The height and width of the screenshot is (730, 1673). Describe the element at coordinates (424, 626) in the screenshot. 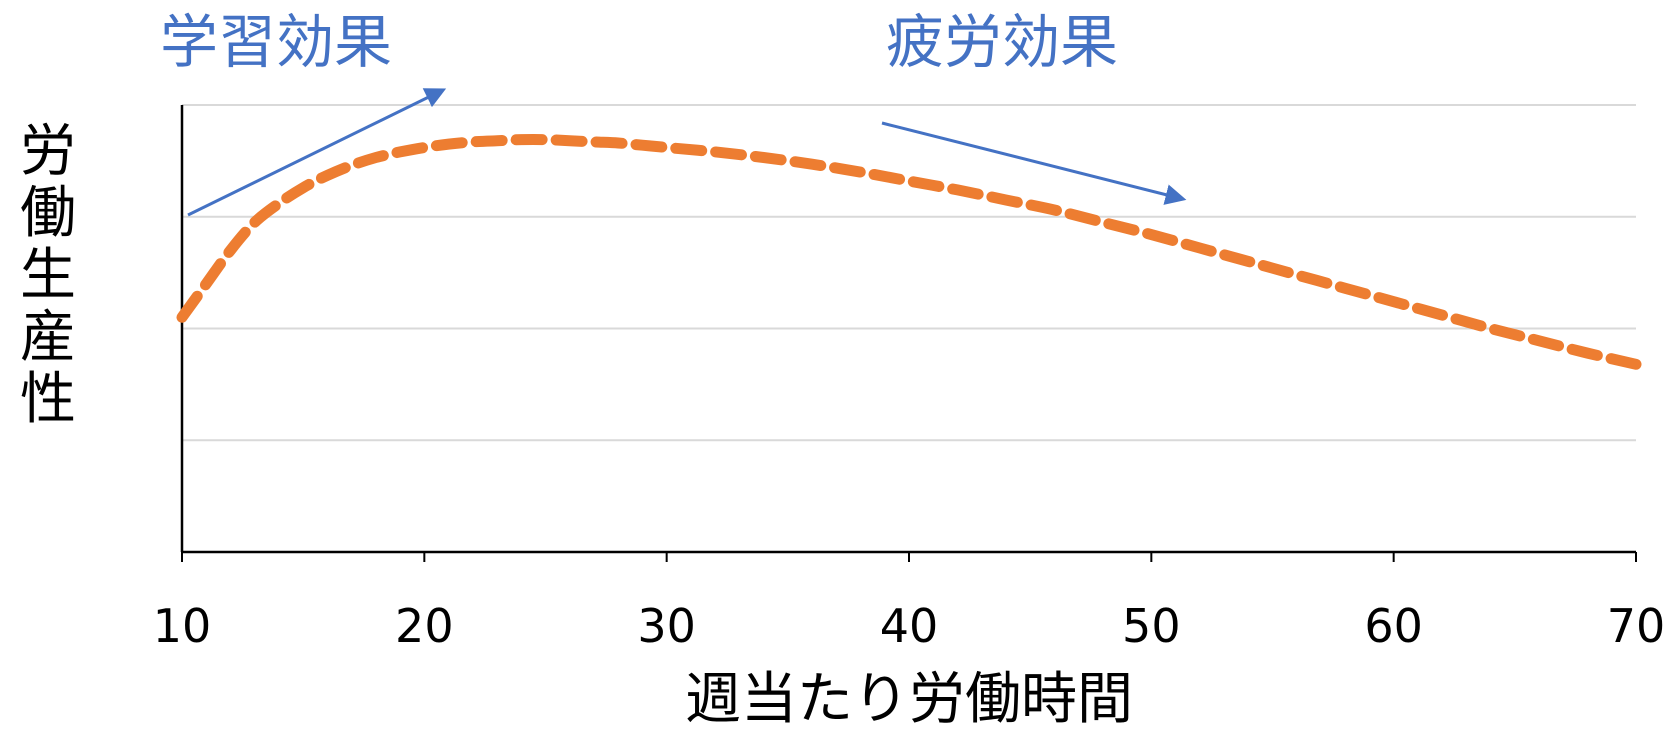

I see `x-tick-label: 20` at that location.